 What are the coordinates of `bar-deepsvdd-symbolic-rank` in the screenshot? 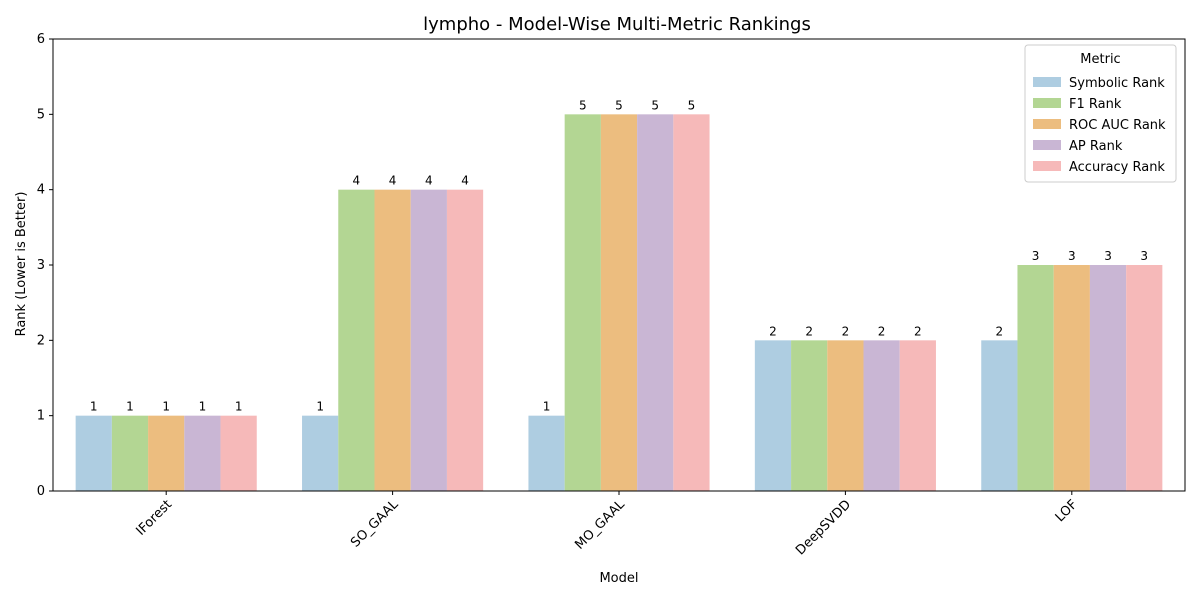 It's located at (773, 415).